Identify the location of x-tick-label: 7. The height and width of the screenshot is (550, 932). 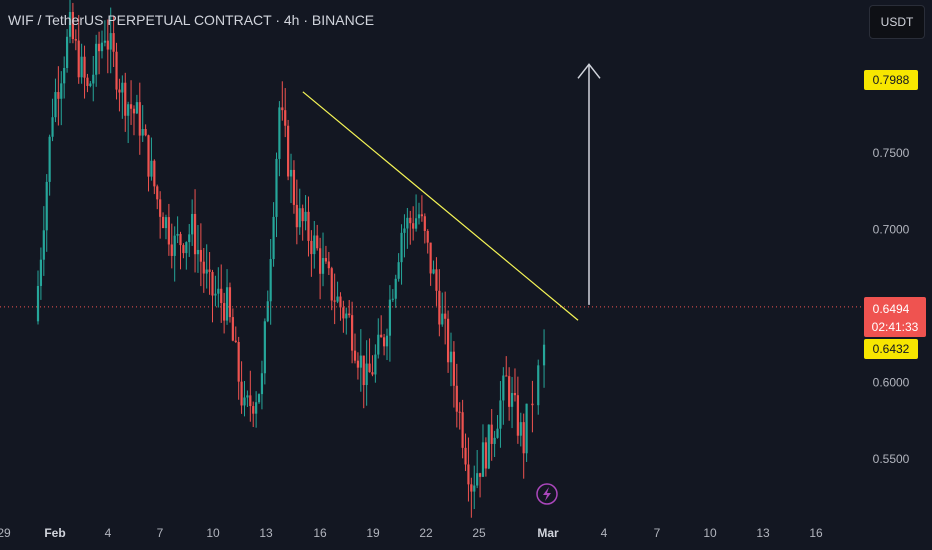
(657, 533).